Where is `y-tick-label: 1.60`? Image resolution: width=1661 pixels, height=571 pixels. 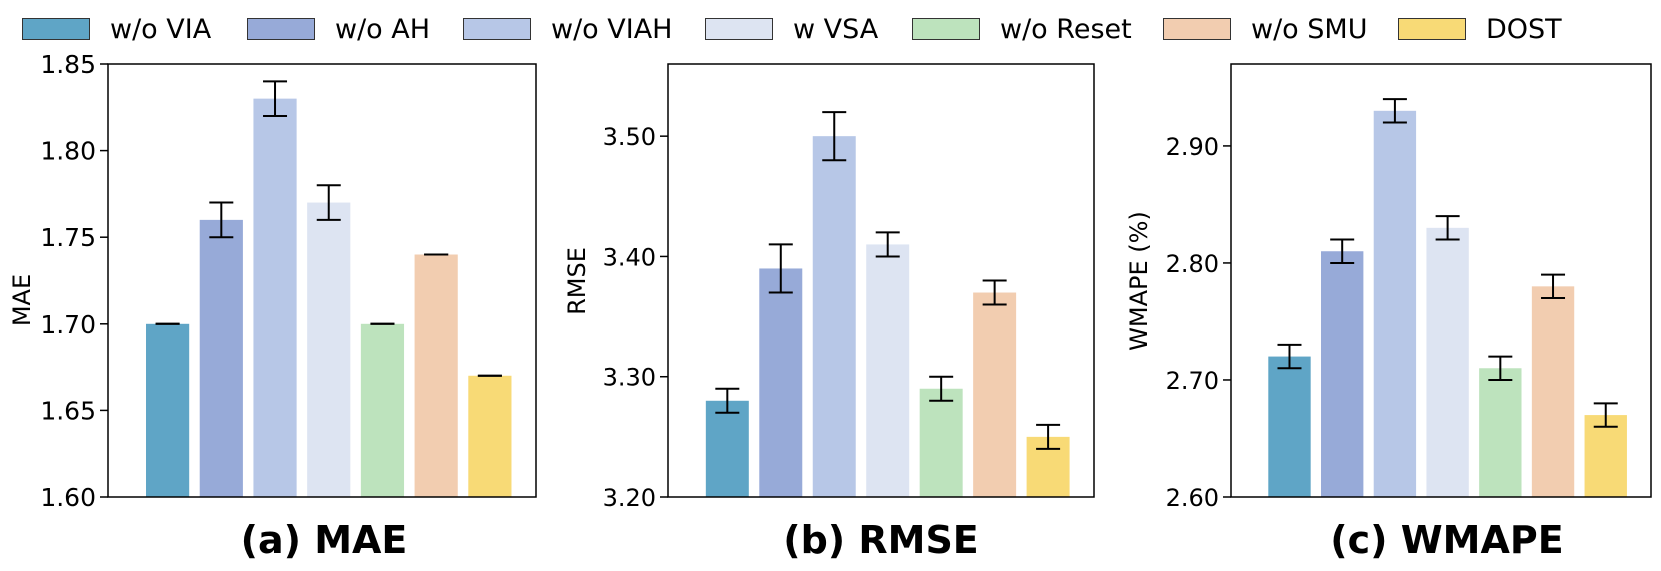 y-tick-label: 1.60 is located at coordinates (68, 497).